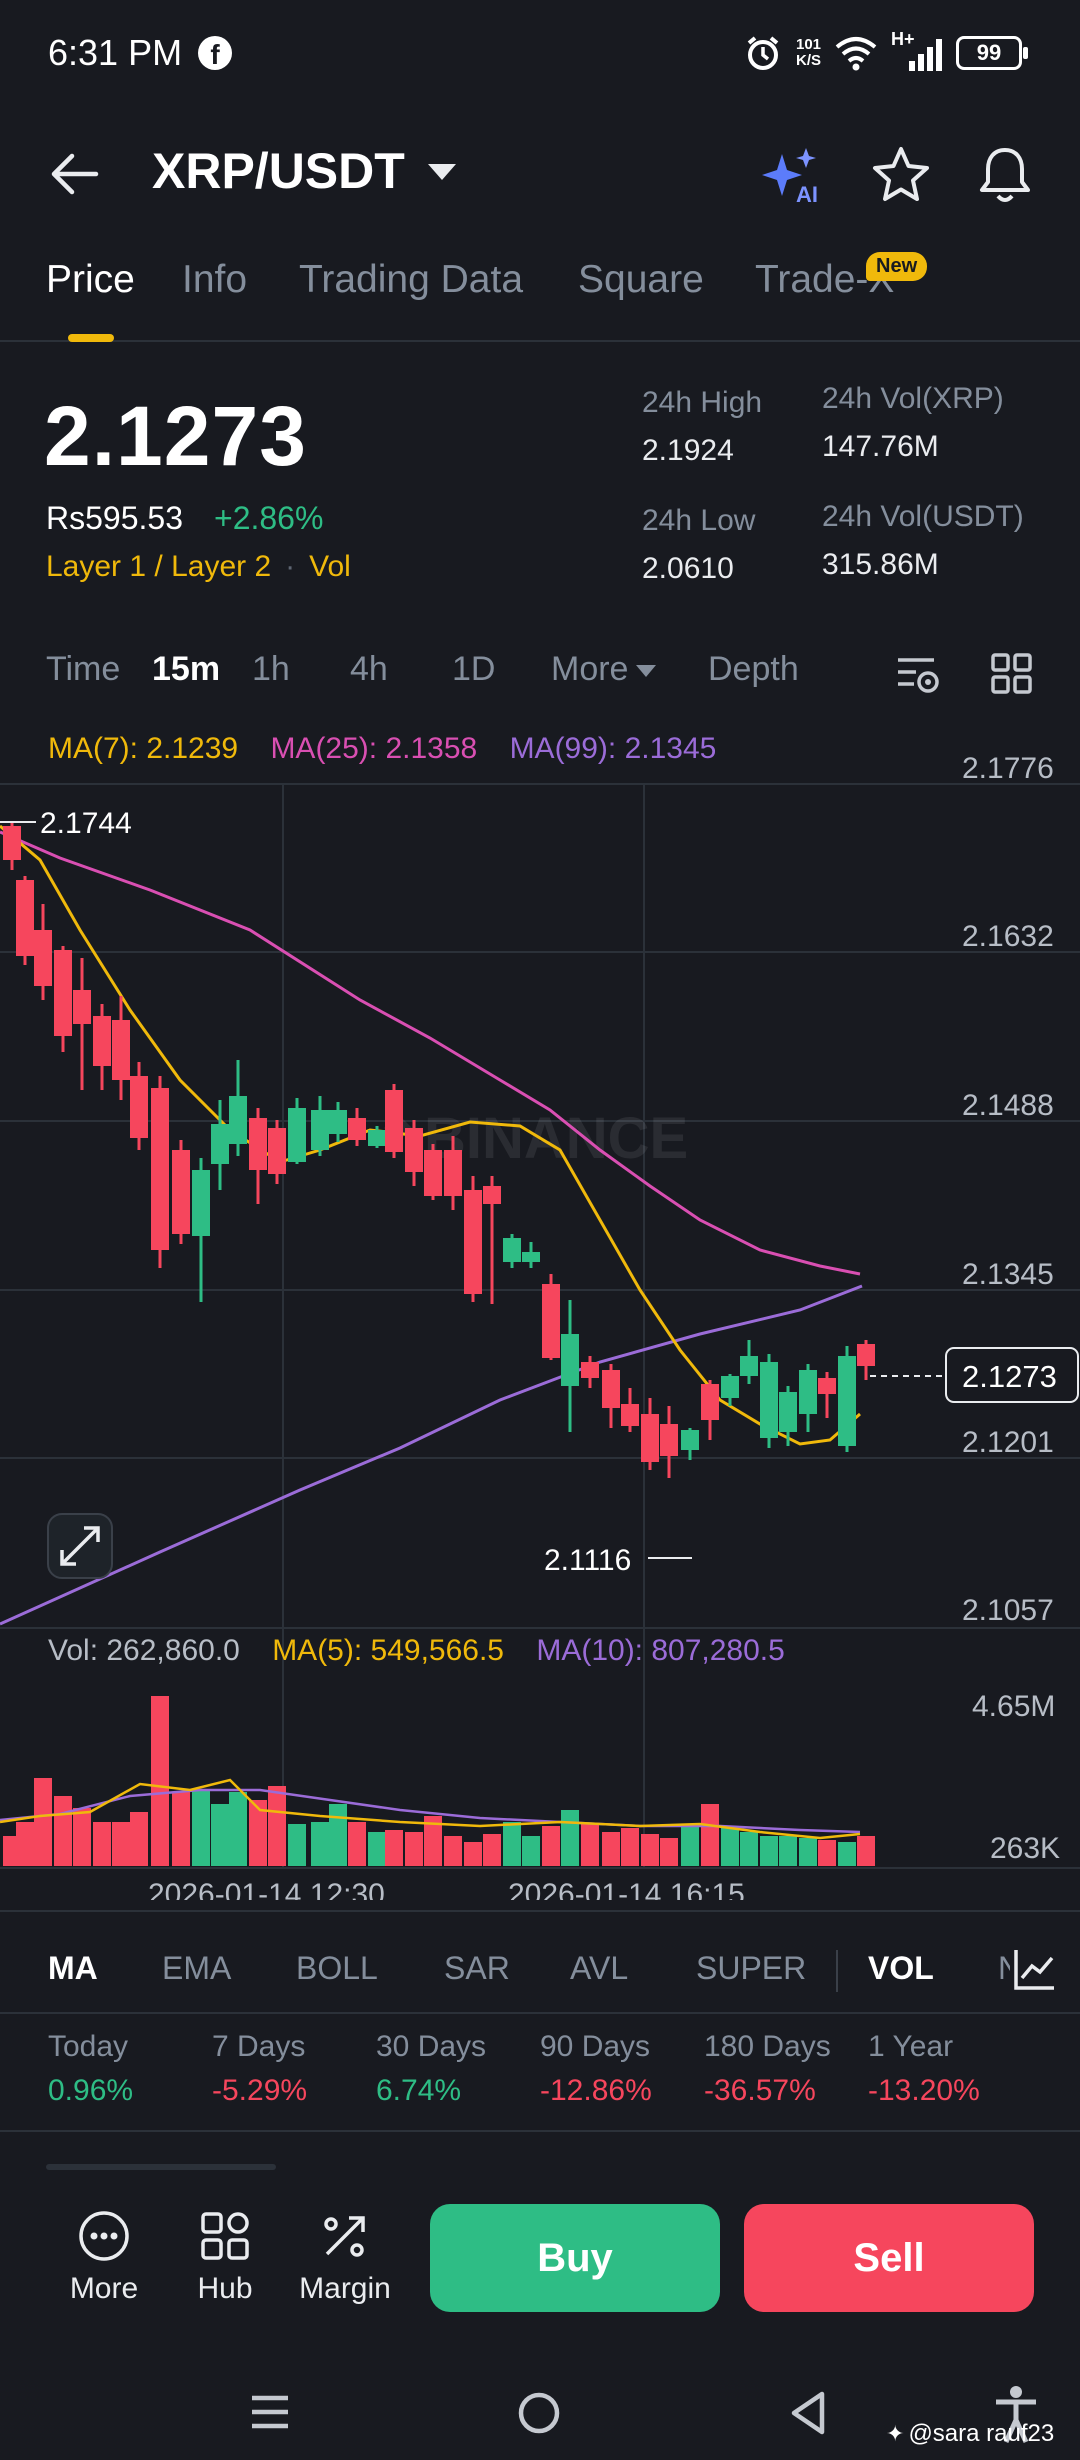  I want to click on 24h-low-label: 24h Low, so click(699, 520).